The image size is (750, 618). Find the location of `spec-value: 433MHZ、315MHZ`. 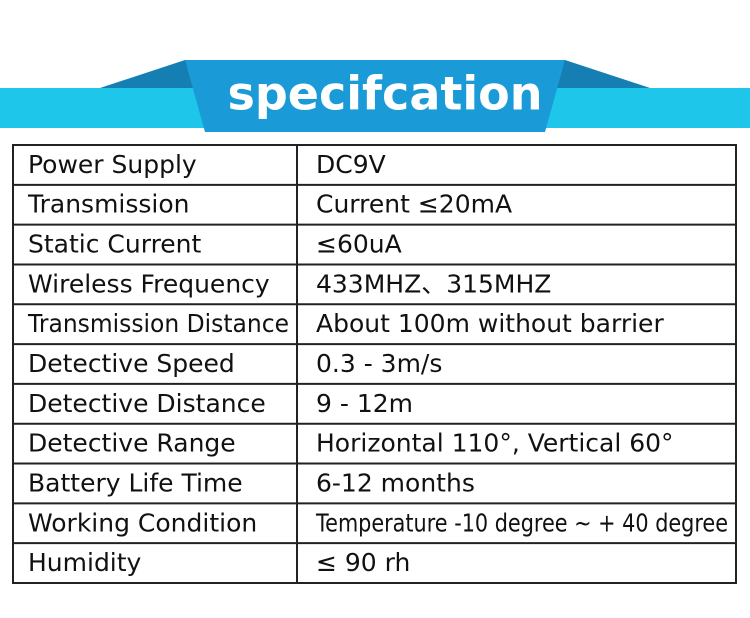

spec-value: 433MHZ、315MHZ is located at coordinates (433, 283).